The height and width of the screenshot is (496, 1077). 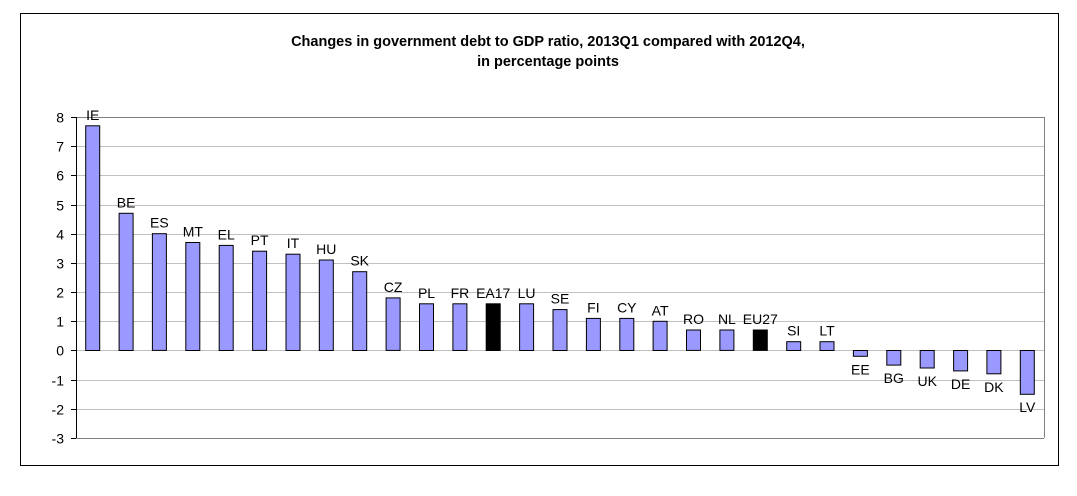 What do you see at coordinates (58, 381) in the screenshot?
I see `y-tick-label: -1` at bounding box center [58, 381].